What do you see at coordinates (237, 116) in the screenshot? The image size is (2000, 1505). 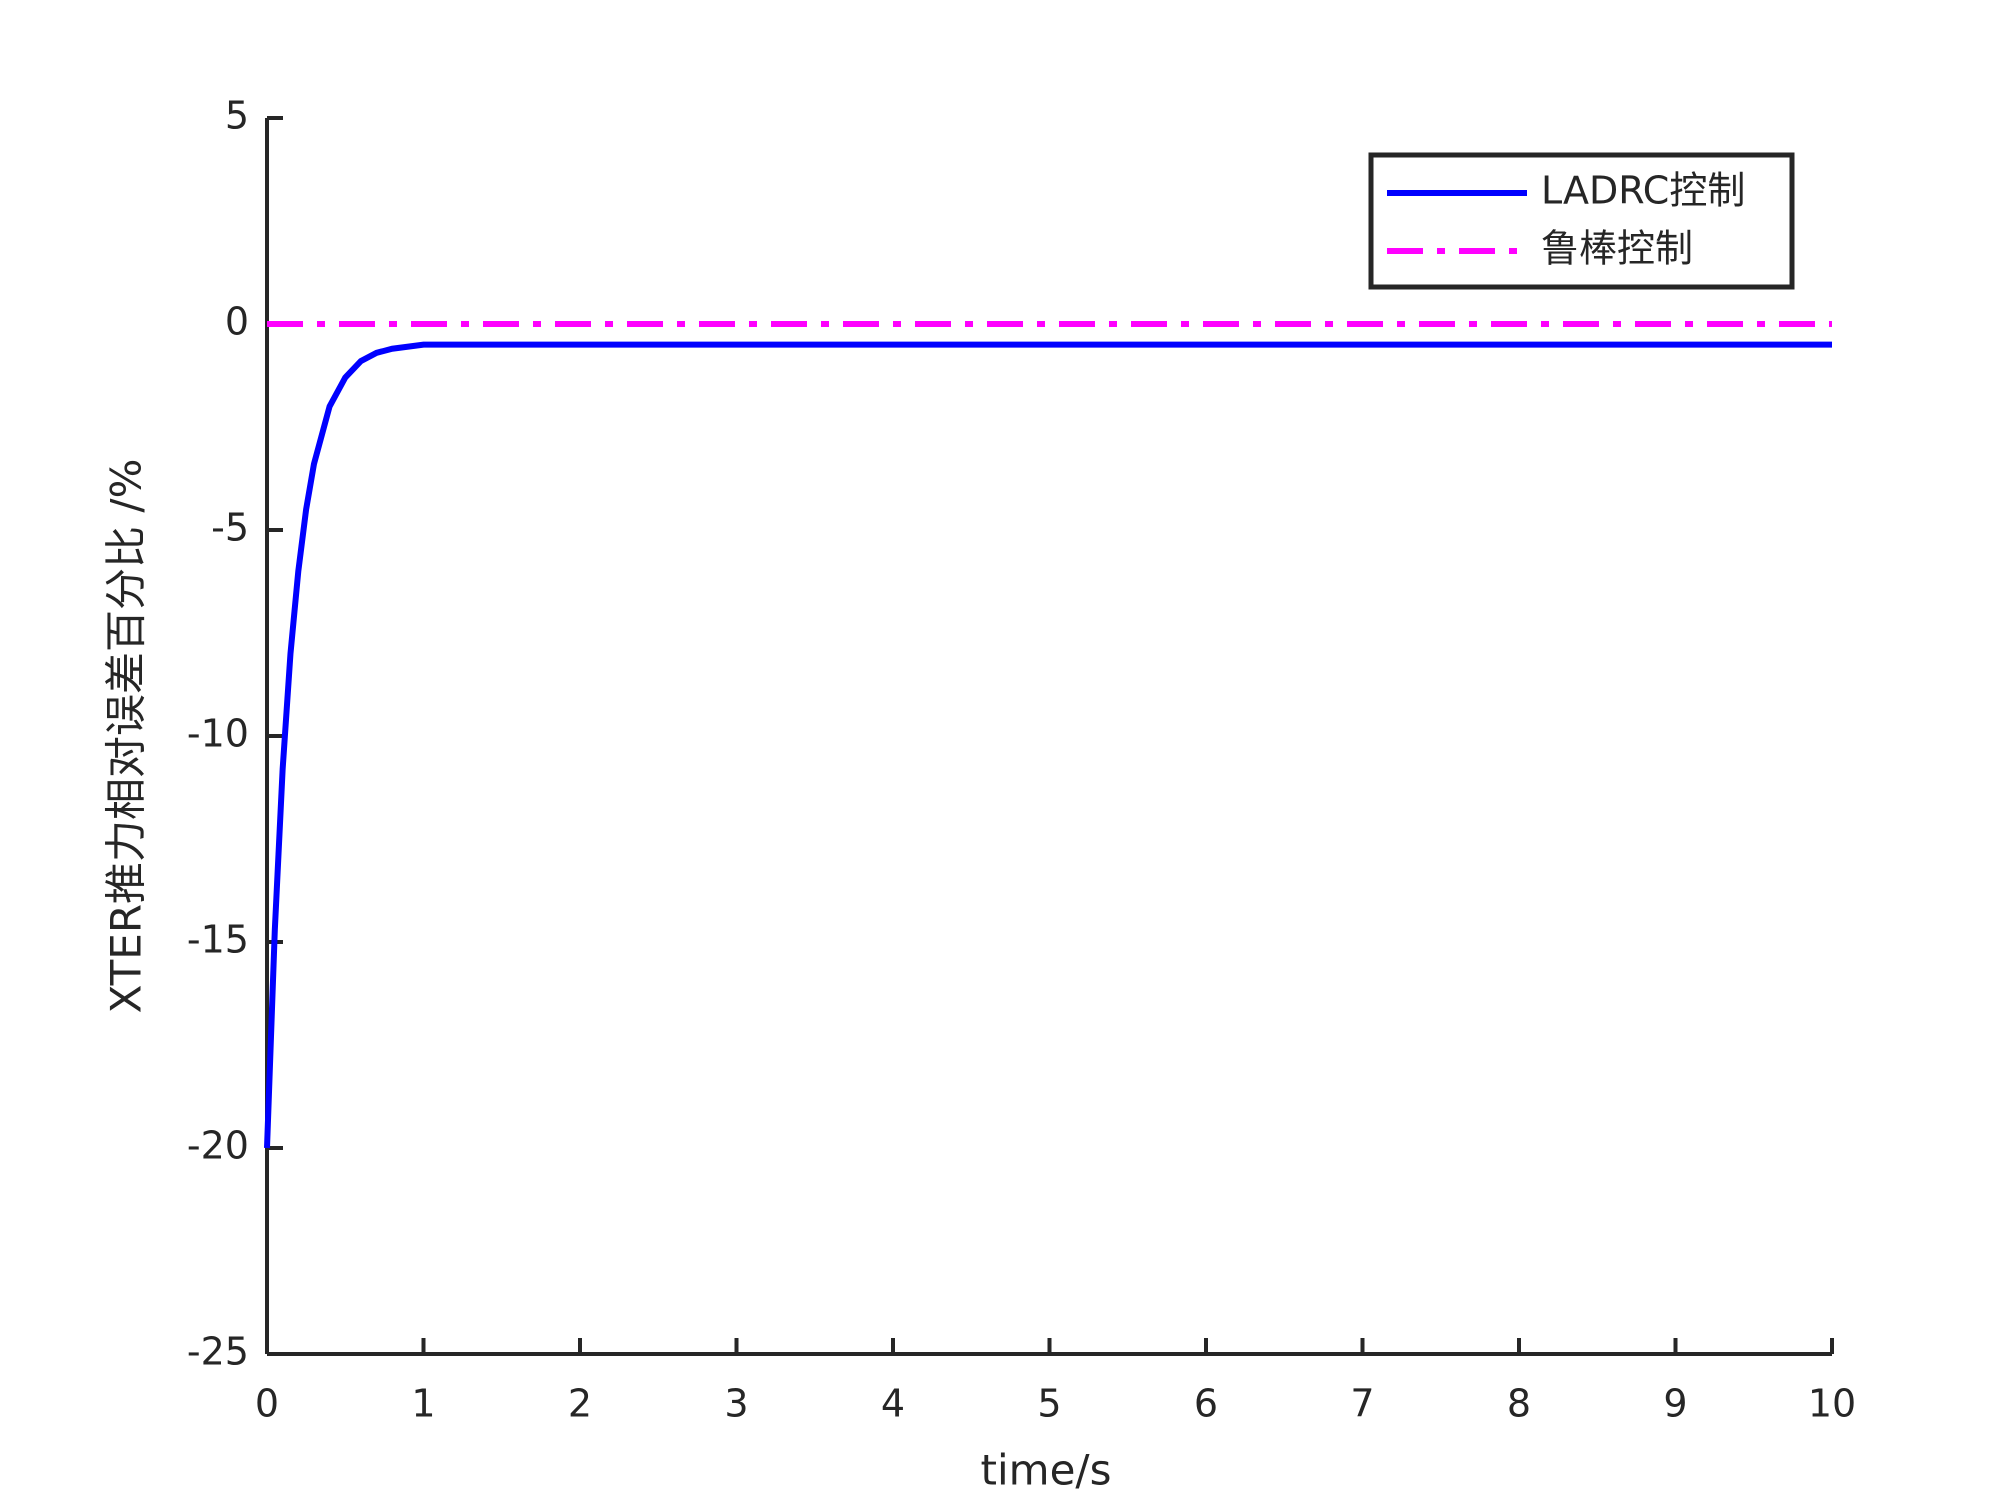 I see `y-tick-label: 5` at bounding box center [237, 116].